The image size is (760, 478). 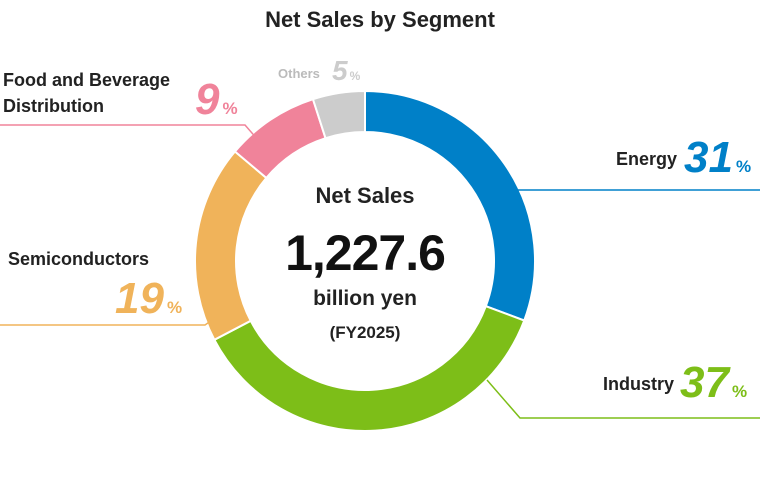 What do you see at coordinates (108, 321) in the screenshot?
I see `leader-semiconductors` at bounding box center [108, 321].